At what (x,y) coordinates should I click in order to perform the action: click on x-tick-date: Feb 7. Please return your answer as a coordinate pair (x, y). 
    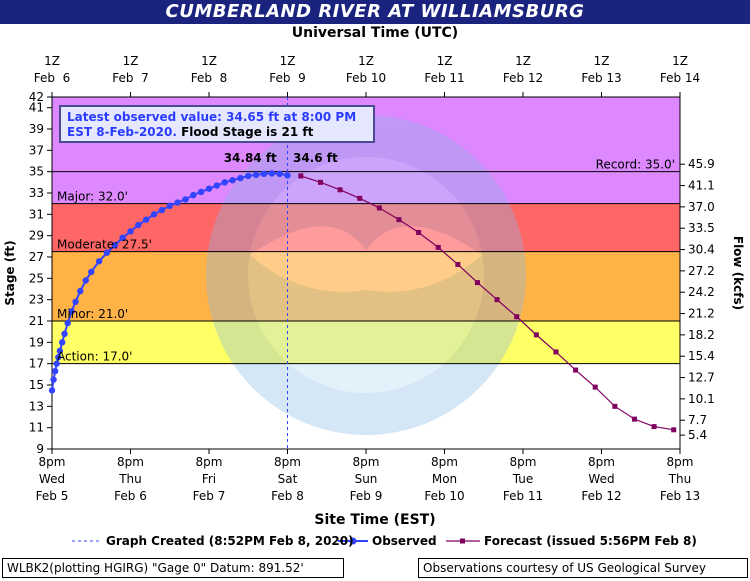
    Looking at the image, I should click on (209, 496).